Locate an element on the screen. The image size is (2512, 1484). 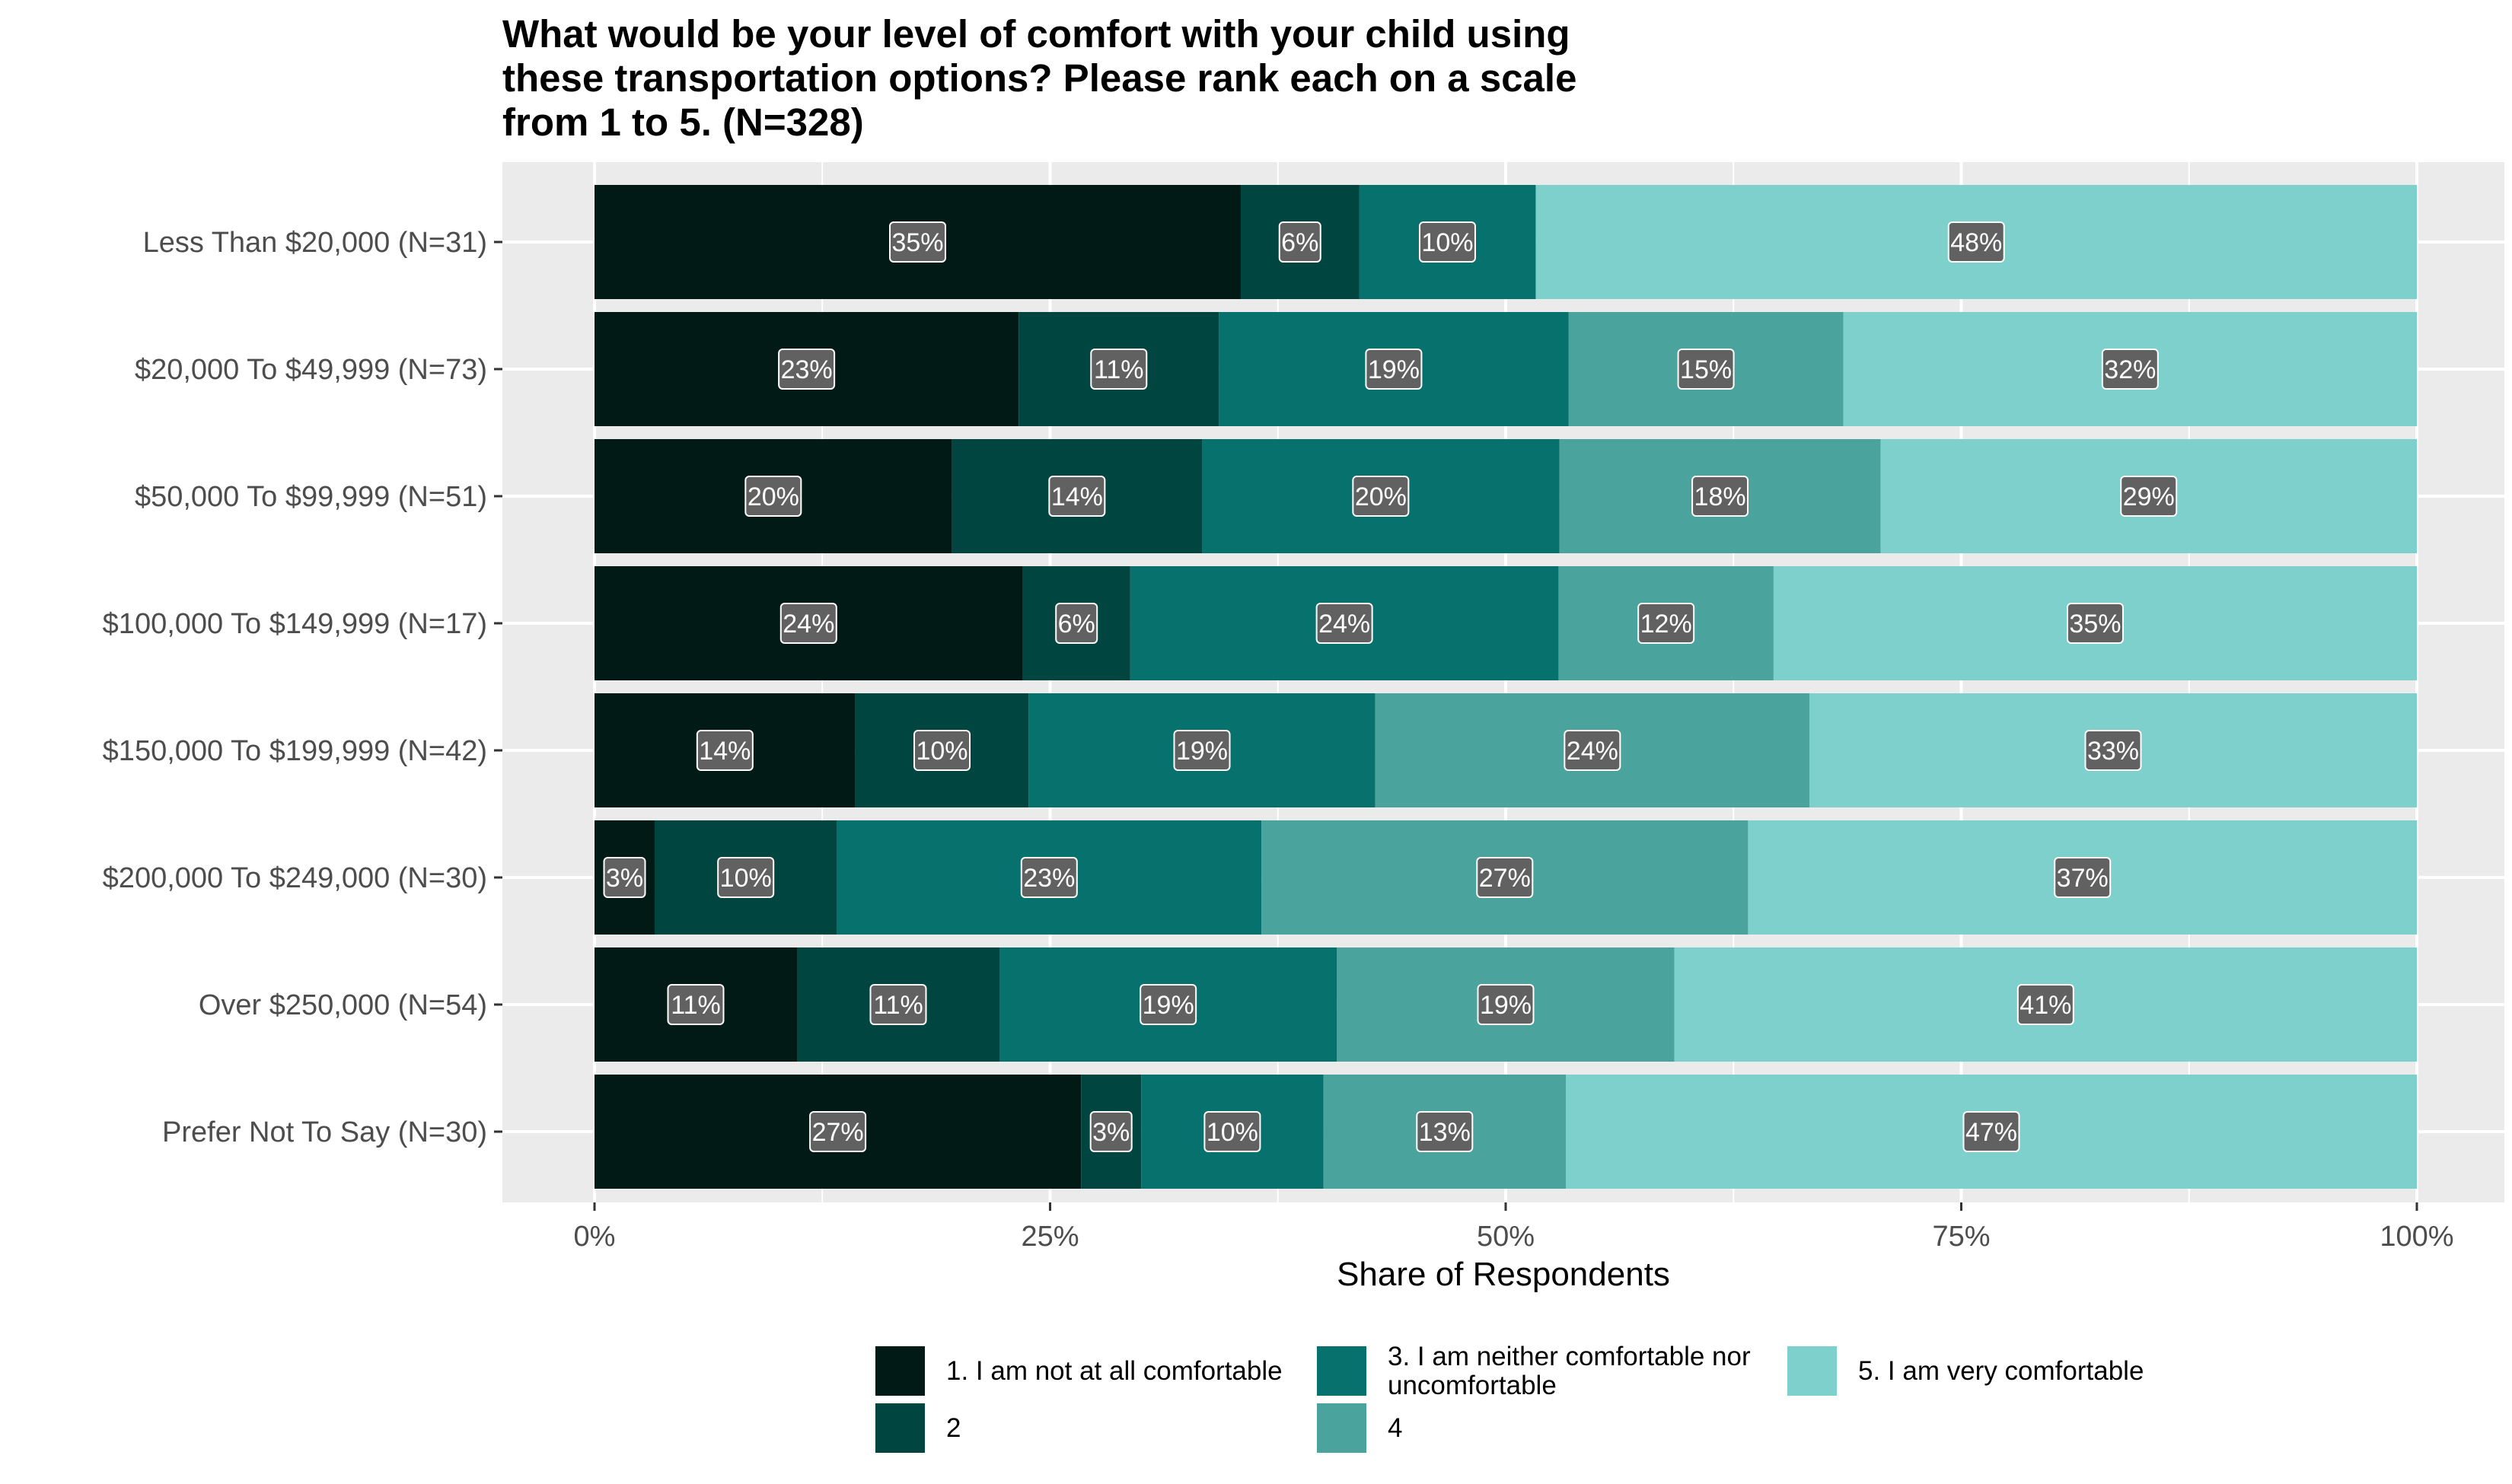
x-tick-label: 0% is located at coordinates (595, 1237).